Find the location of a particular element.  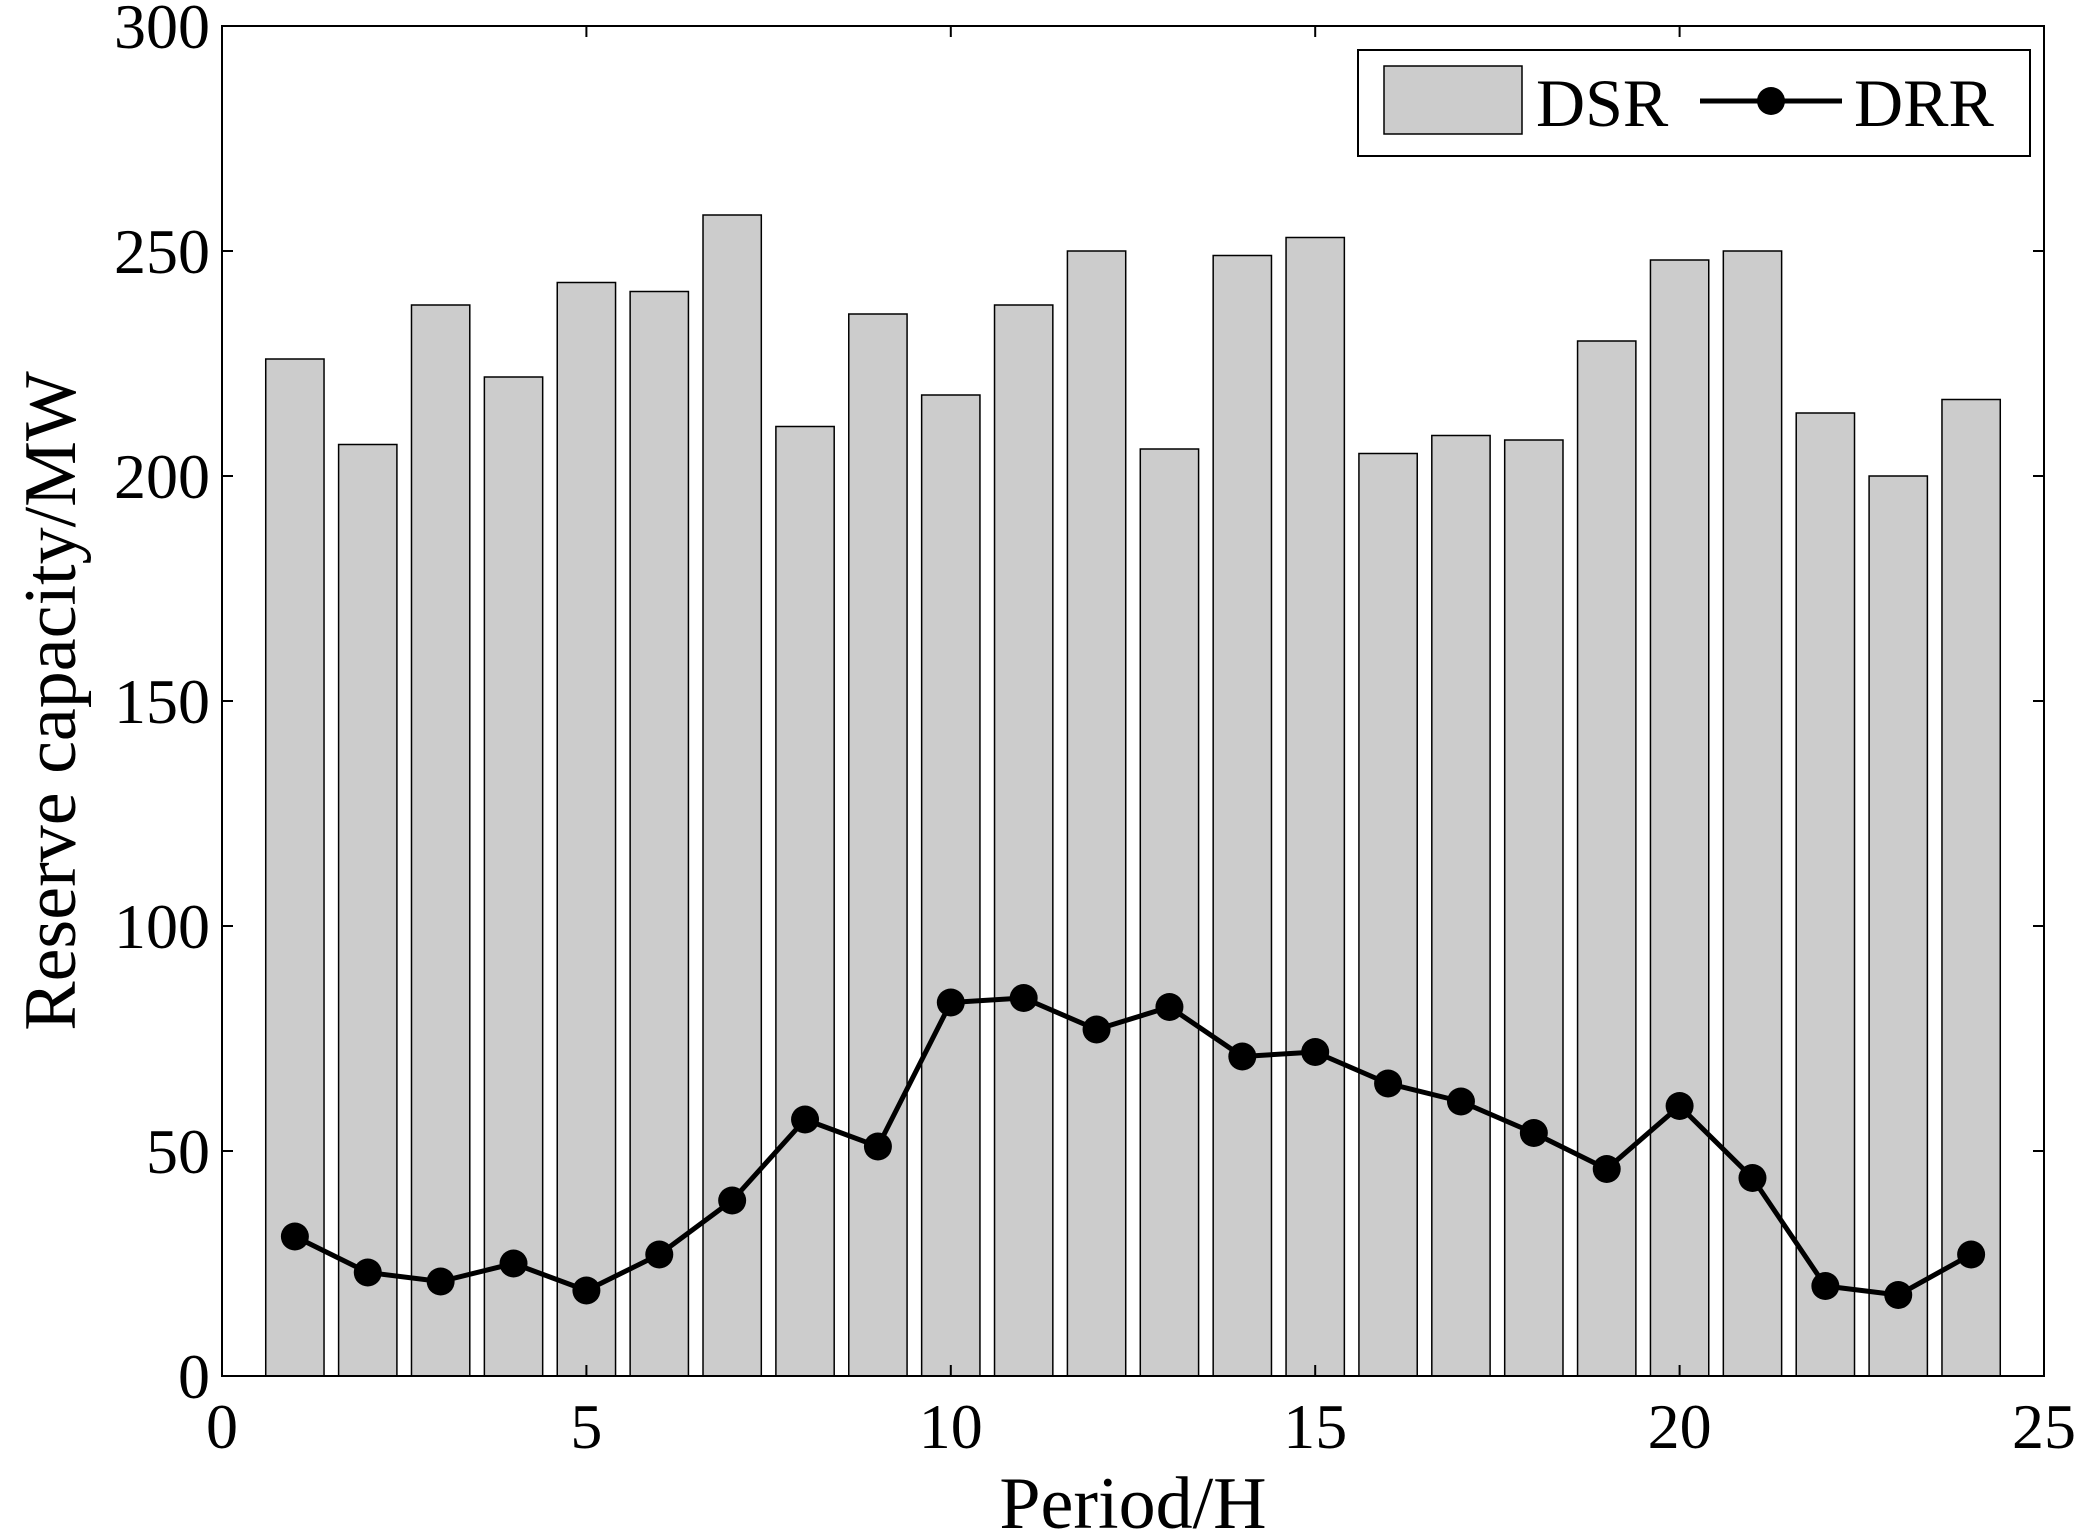

legend-label-drr: DRR is located at coordinates (1924, 103).